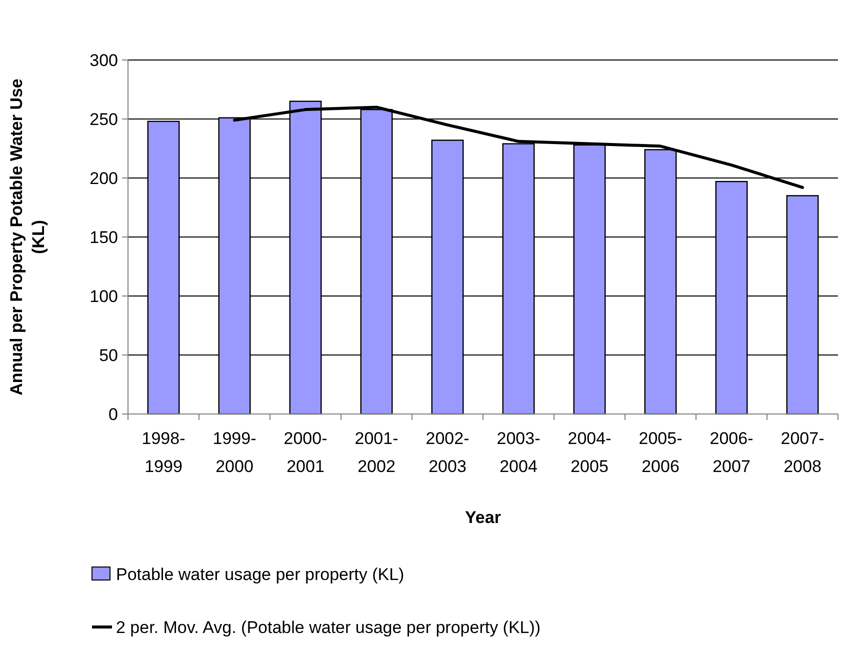 Image resolution: width=846 pixels, height=652 pixels. Describe the element at coordinates (328, 627) in the screenshot. I see `legend-label: 2 per. Mov. Avg. (Potable water usage per property (KL))` at that location.